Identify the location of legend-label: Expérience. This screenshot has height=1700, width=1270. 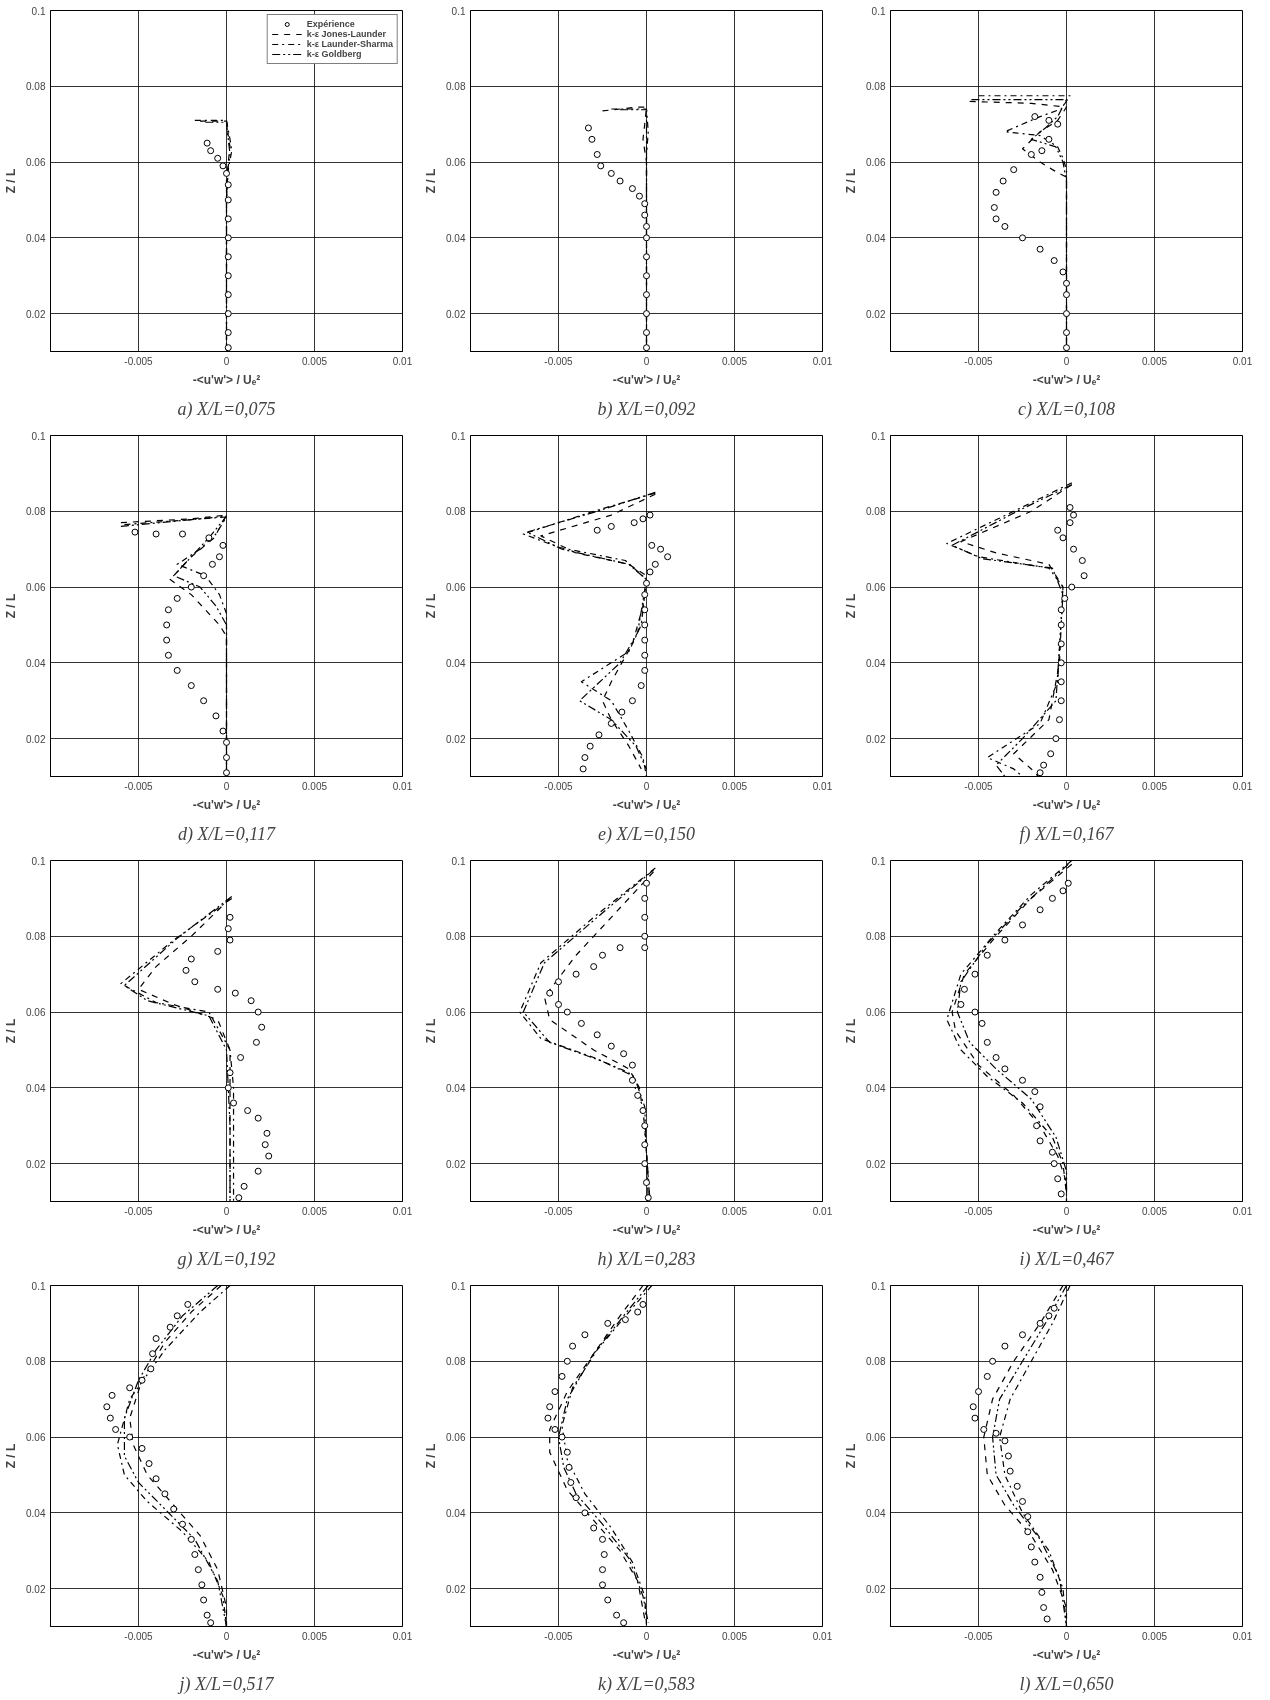
(330, 24).